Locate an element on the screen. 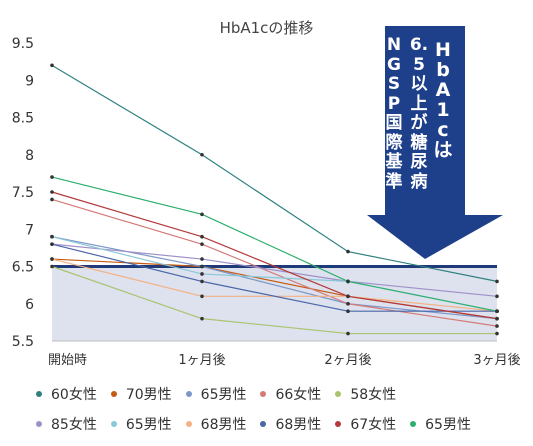  annotation-line: NGSP国際基準 is located at coordinates (394, 113).